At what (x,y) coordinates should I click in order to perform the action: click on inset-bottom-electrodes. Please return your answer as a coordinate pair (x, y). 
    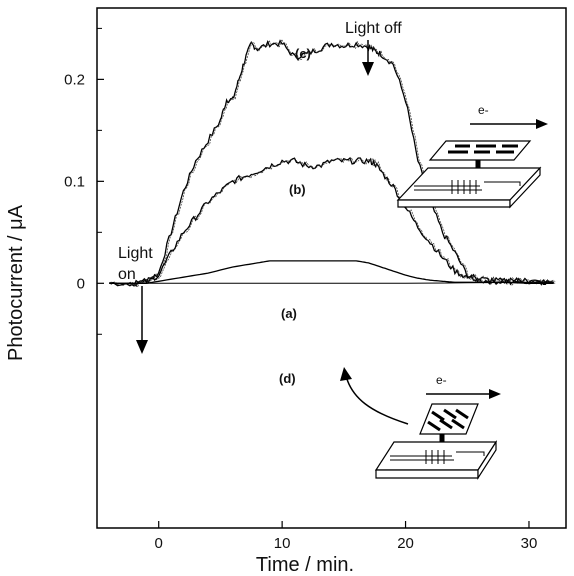
    Looking at the image, I should click on (437, 457).